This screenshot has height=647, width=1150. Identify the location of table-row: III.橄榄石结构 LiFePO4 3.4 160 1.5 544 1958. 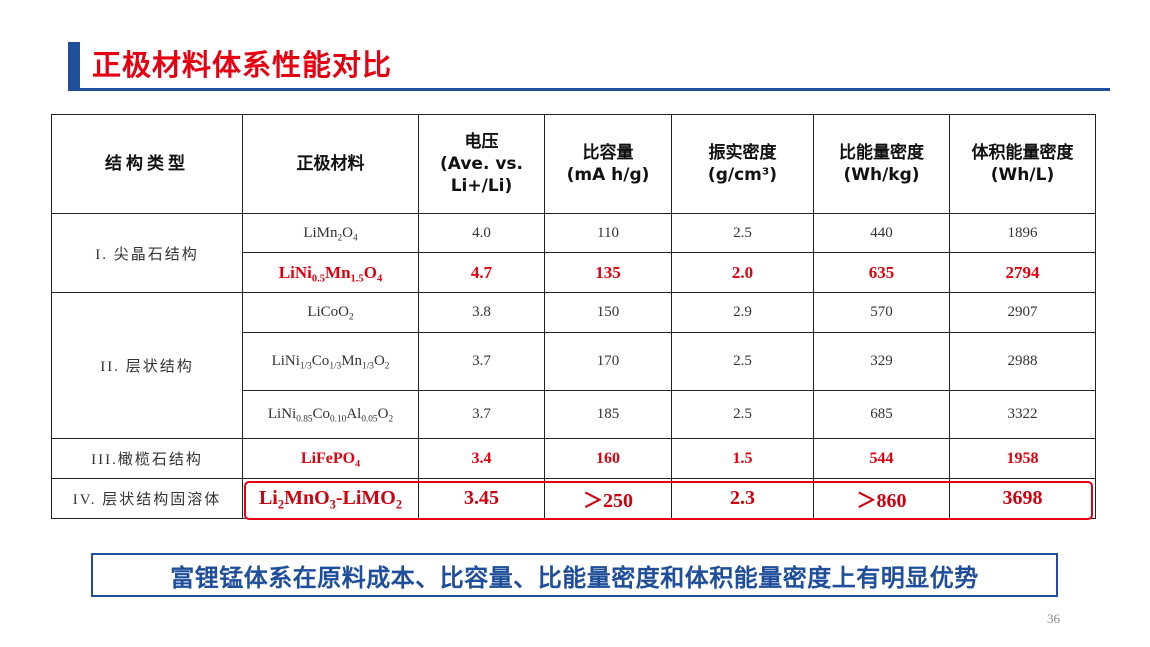
(573, 458).